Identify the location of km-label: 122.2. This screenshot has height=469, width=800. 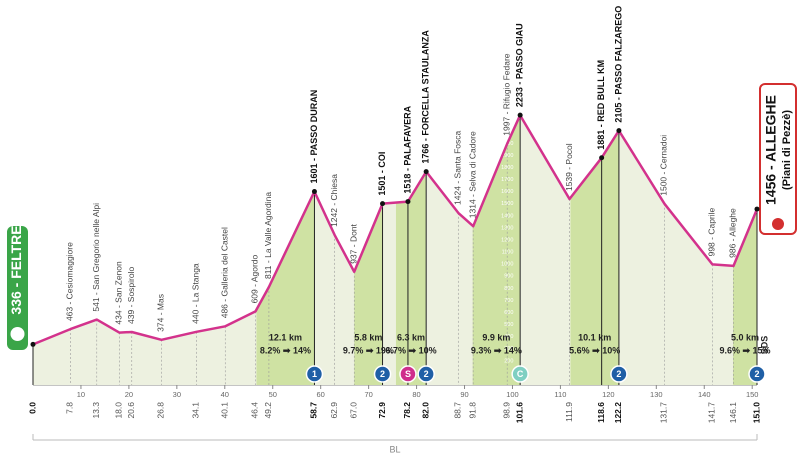
(618, 413).